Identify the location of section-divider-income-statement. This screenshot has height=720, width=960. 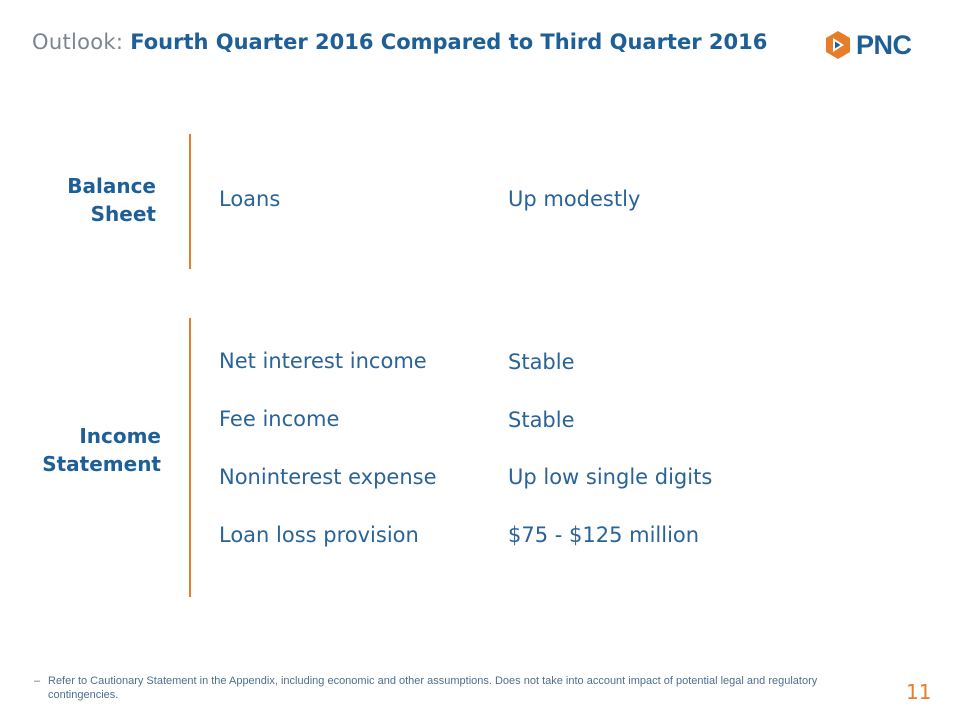
(190, 457).